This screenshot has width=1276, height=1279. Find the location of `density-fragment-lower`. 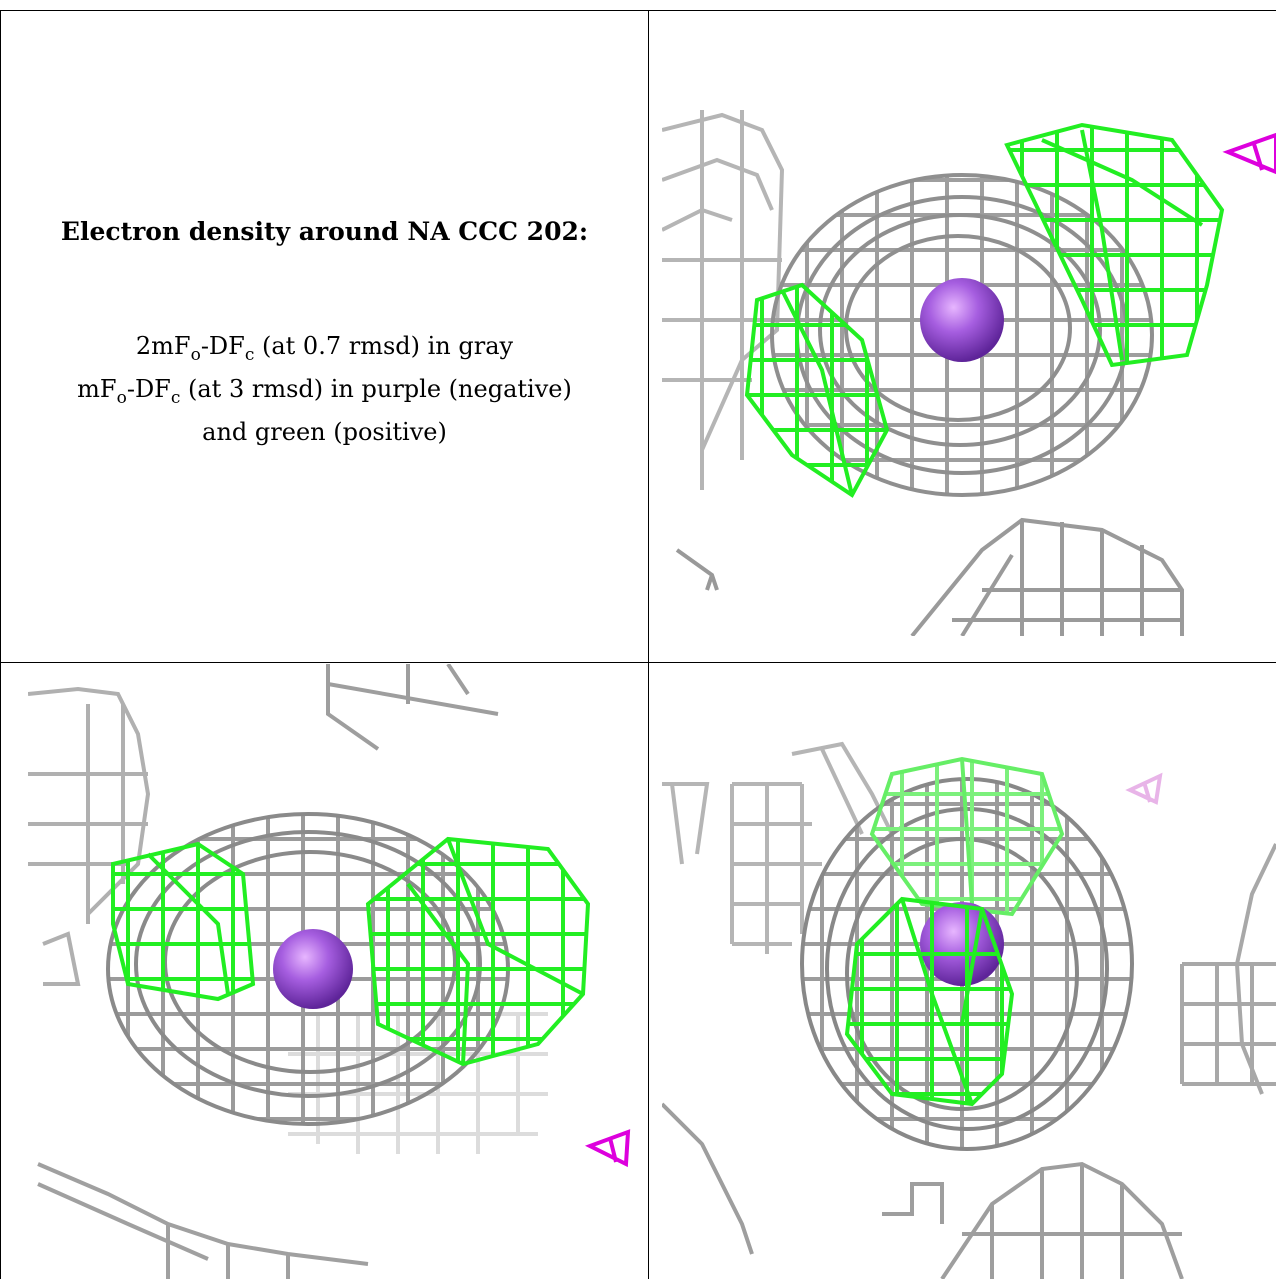

density-fragment-lower is located at coordinates (1047, 576).